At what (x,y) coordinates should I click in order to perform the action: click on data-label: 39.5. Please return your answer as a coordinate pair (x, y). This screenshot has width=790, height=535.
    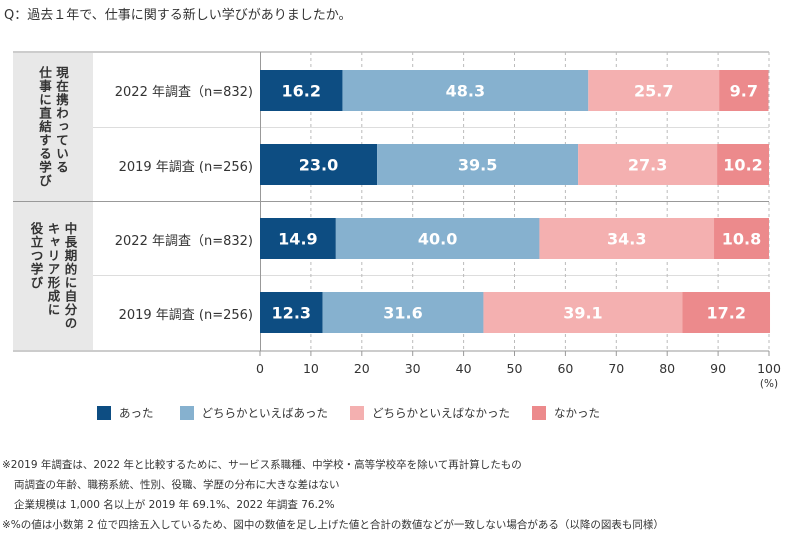
    Looking at the image, I should click on (477, 165).